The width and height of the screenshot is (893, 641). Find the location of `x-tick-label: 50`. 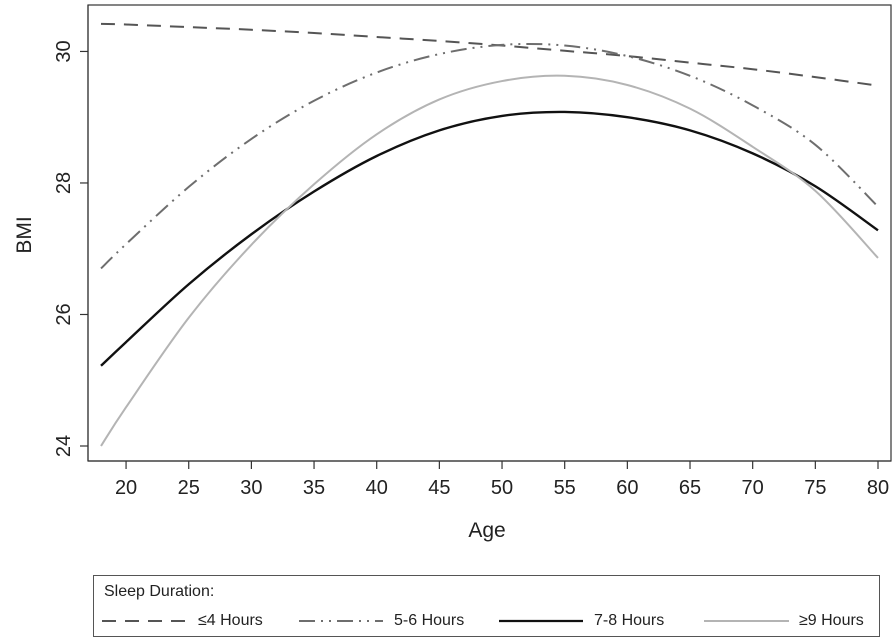

x-tick-label: 50 is located at coordinates (502, 488).